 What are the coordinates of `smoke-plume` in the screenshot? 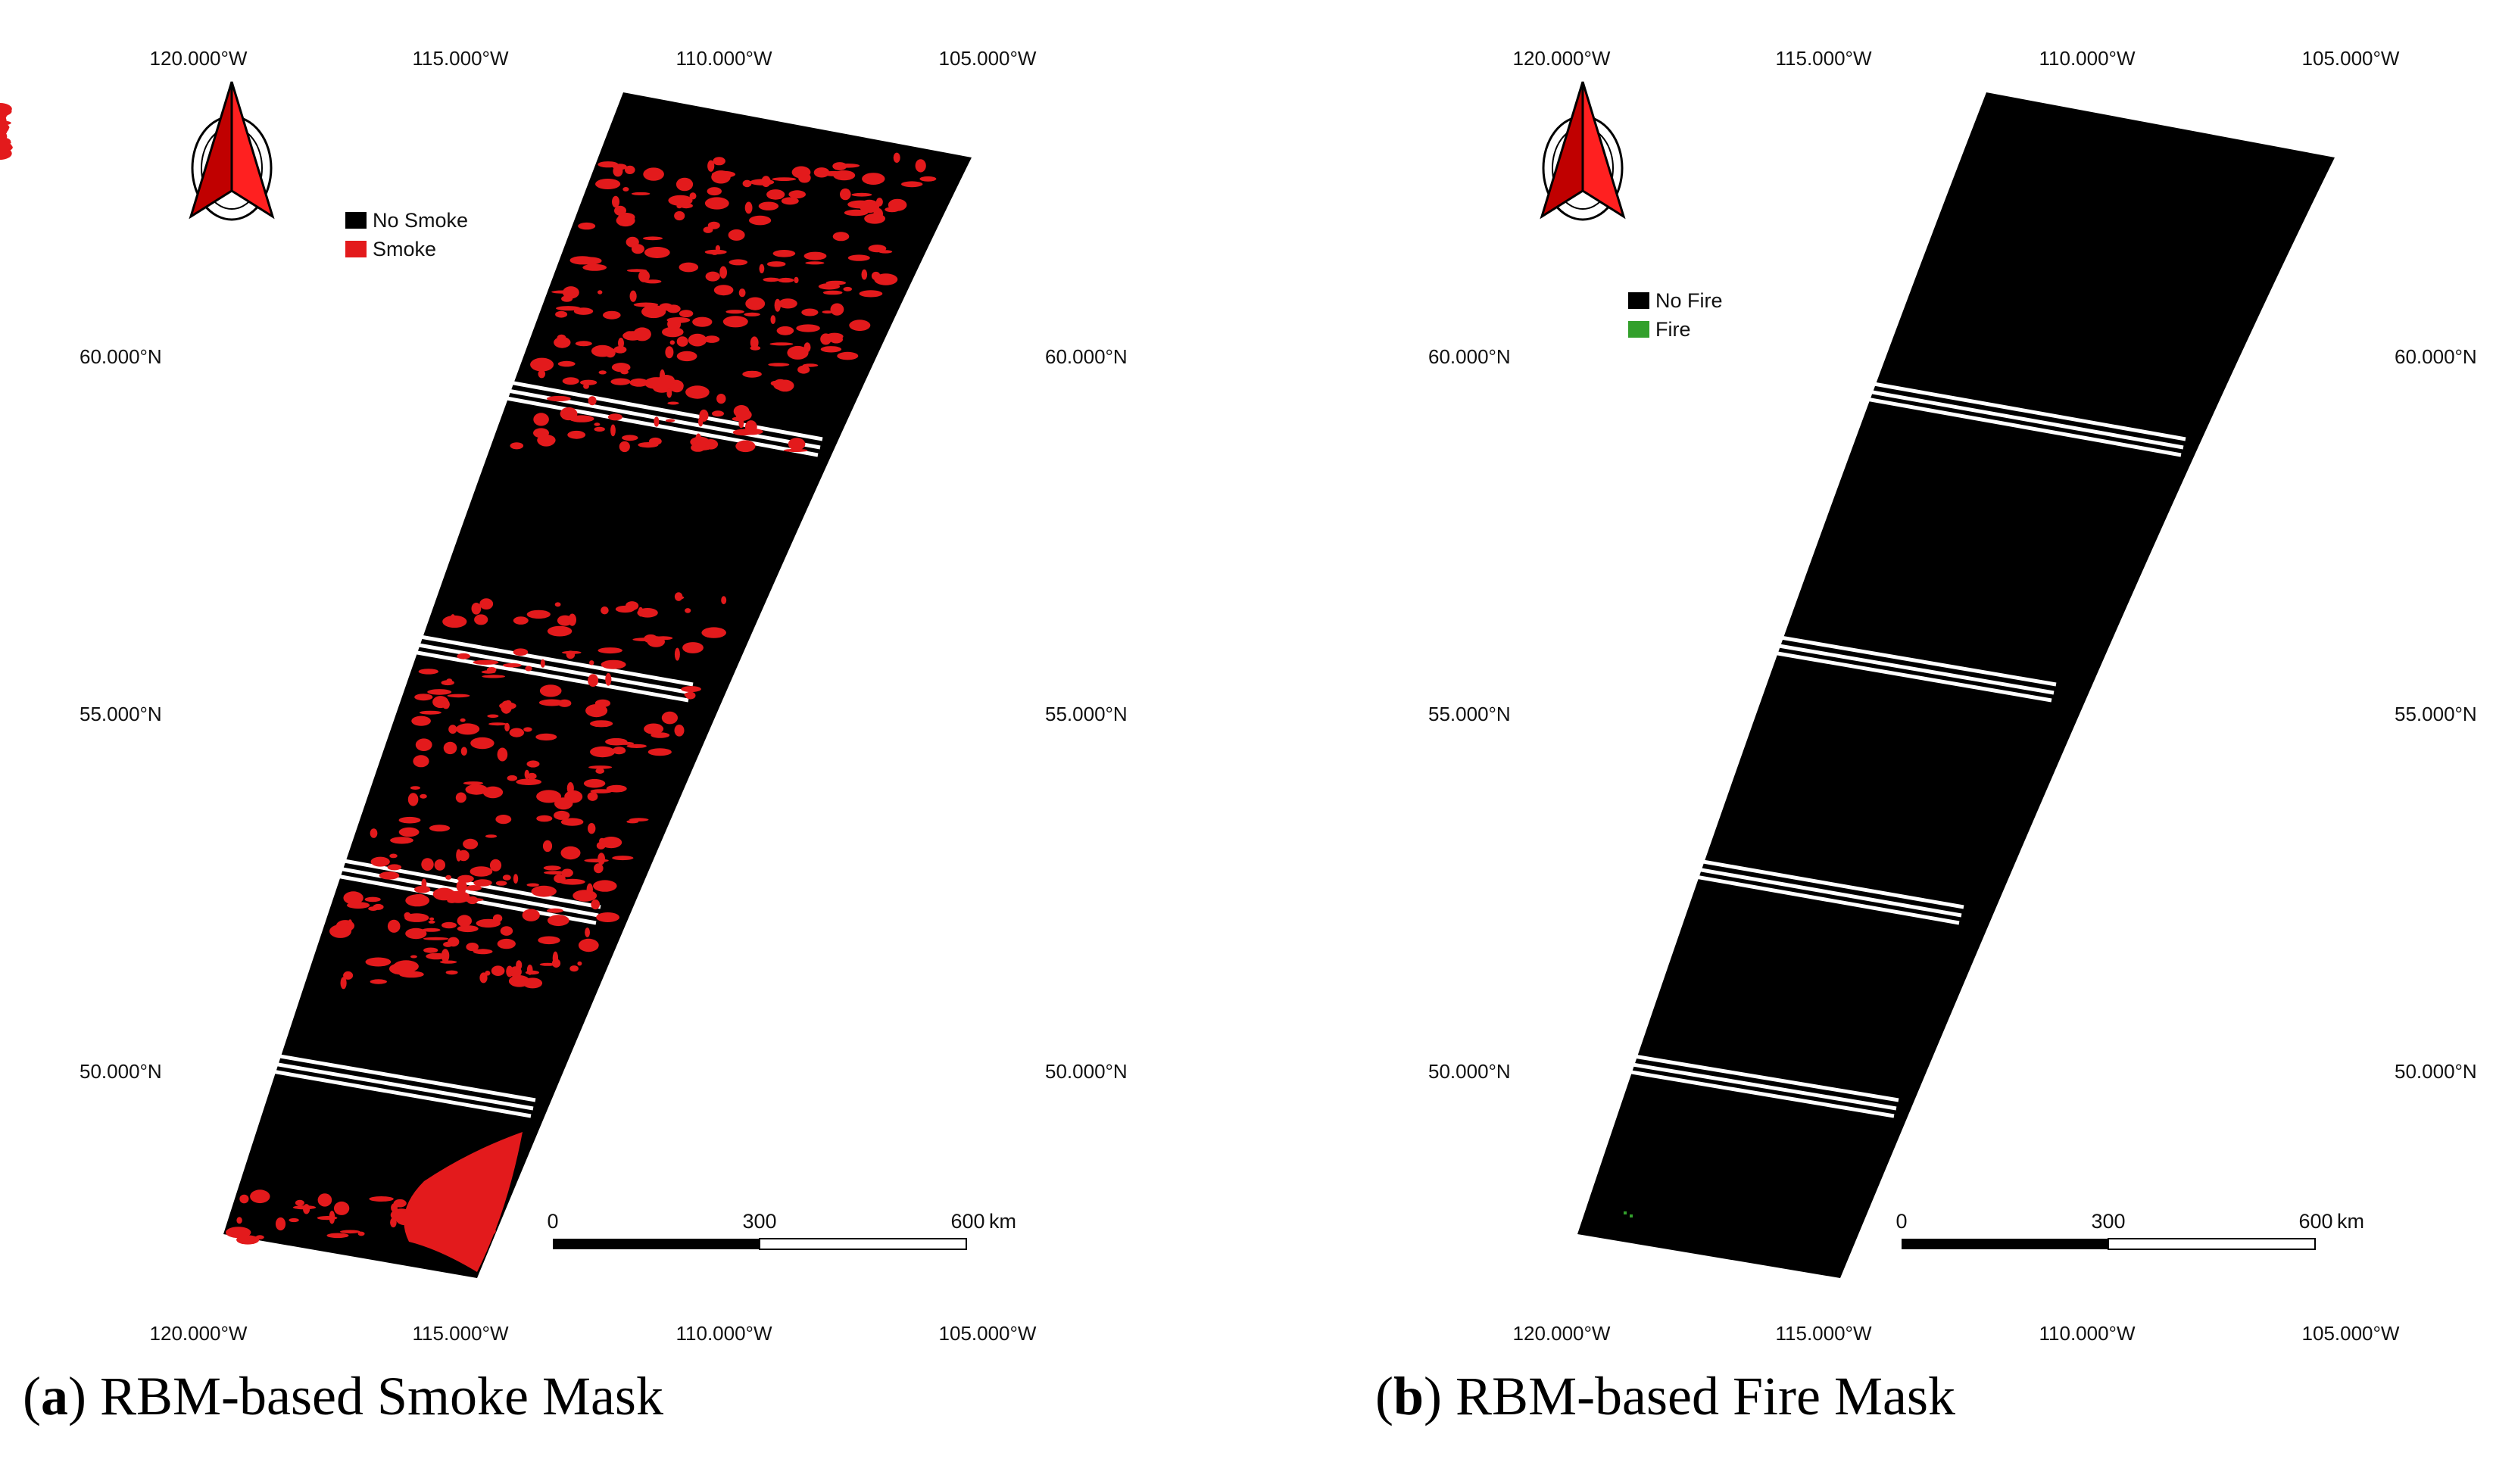 It's located at (463, 1202).